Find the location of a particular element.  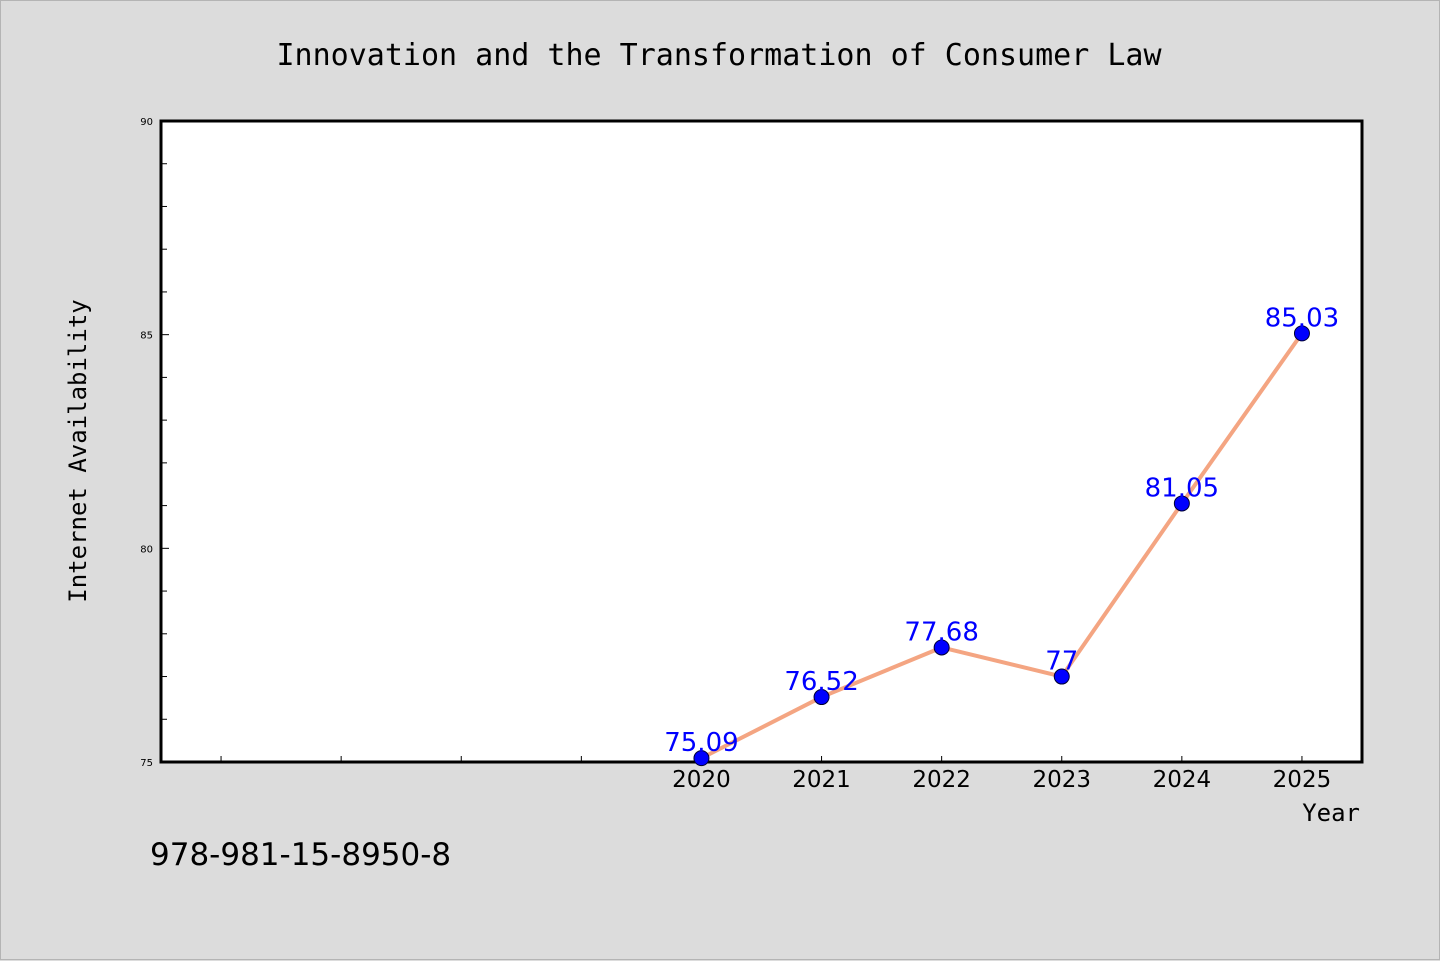

x-tick-label: 2024 is located at coordinates (1182, 780).